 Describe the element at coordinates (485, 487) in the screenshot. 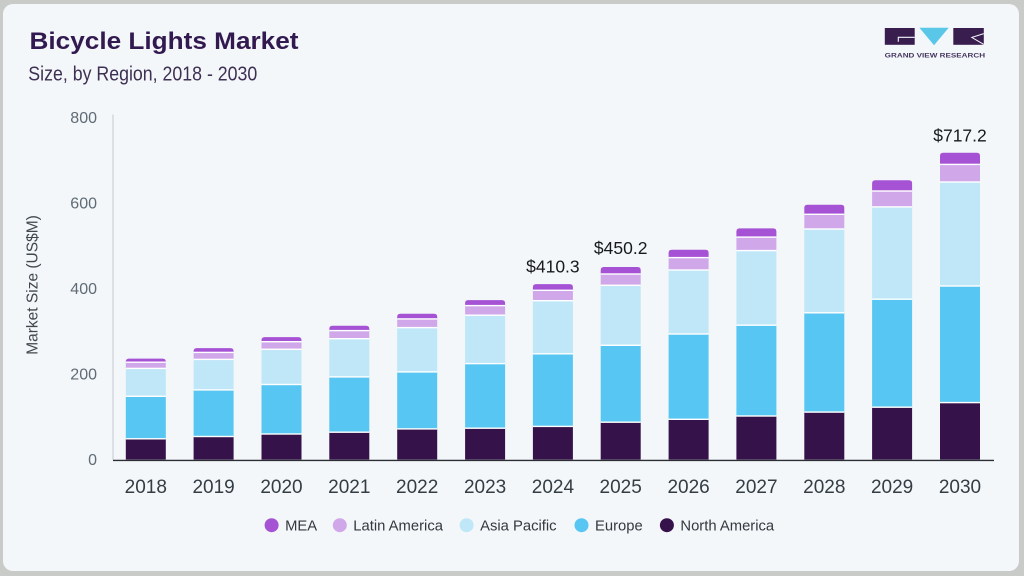

I see `svg-text: 2023` at that location.